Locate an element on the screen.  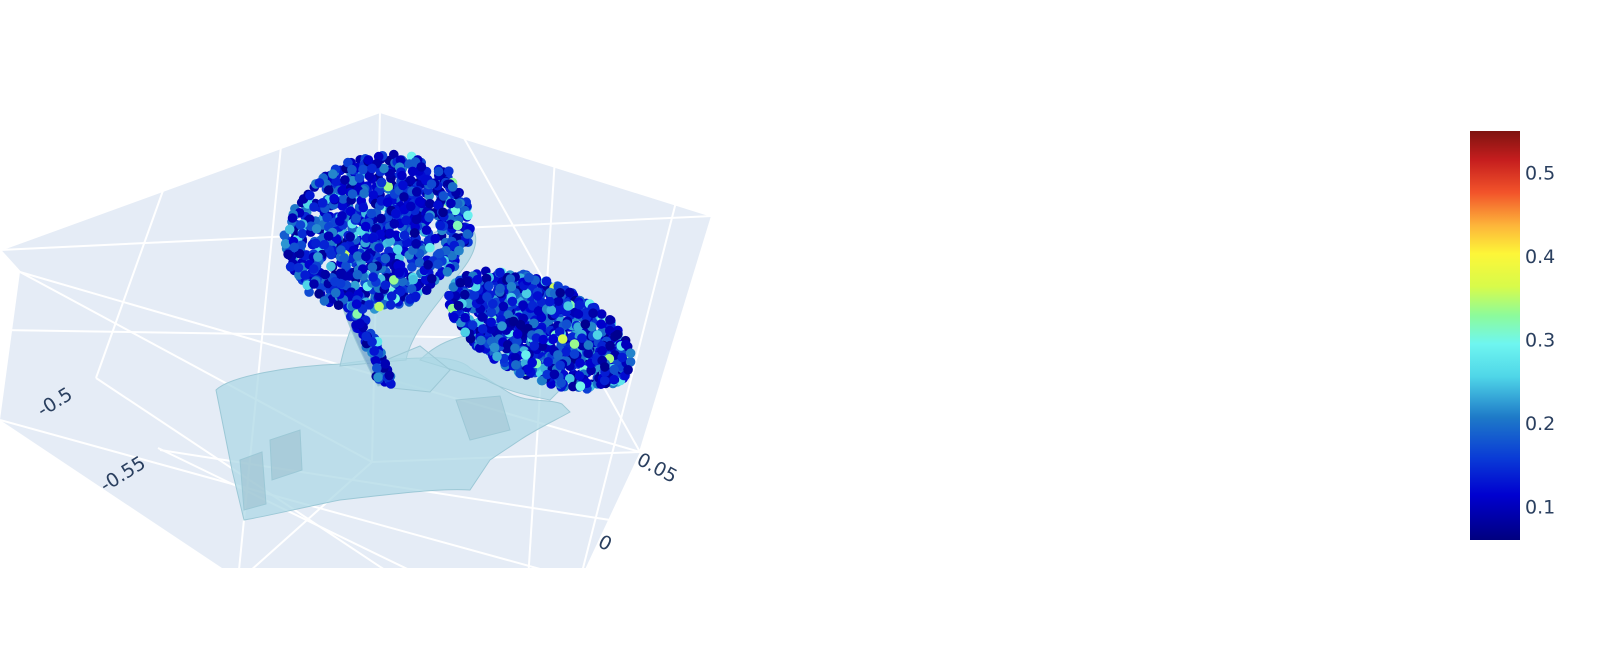
colorbar-tick-label: 0.3 is located at coordinates (1540, 341).